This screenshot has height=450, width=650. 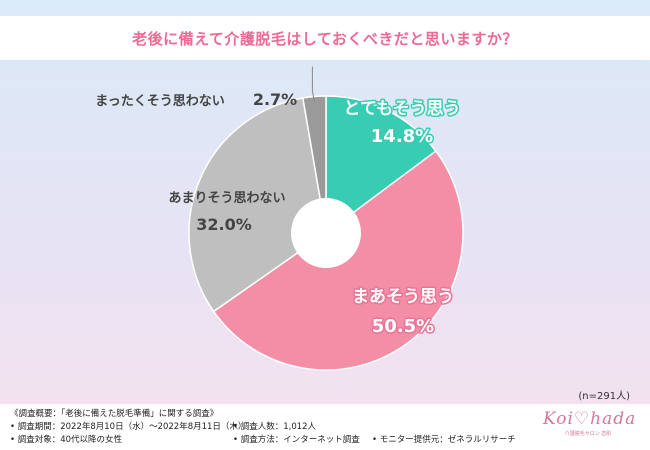 I want to click on value-somewhat-agree: 50.5%, so click(x=403, y=326).